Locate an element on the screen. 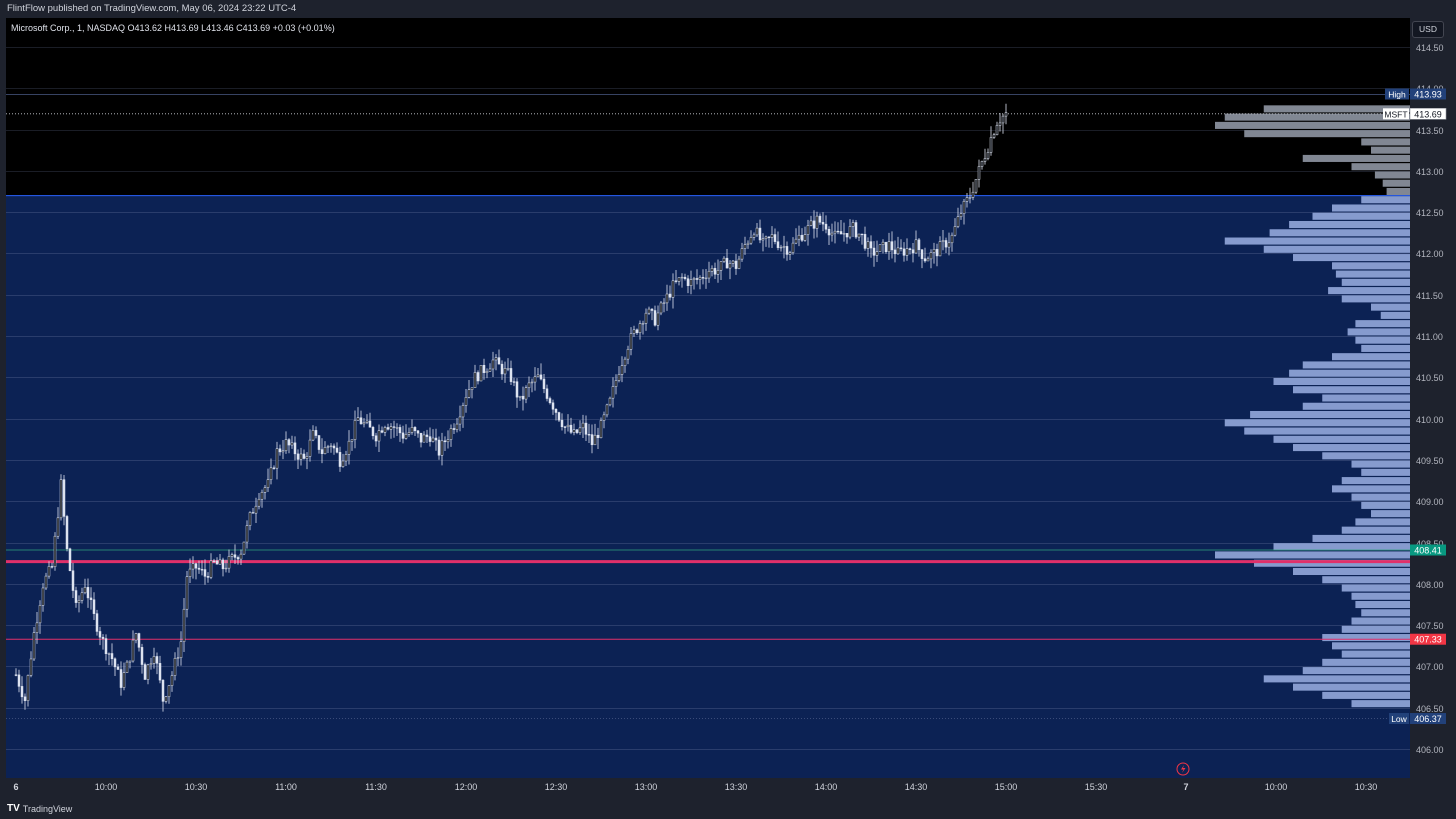 This screenshot has width=1456, height=819. currency-button: USD is located at coordinates (1428, 29).